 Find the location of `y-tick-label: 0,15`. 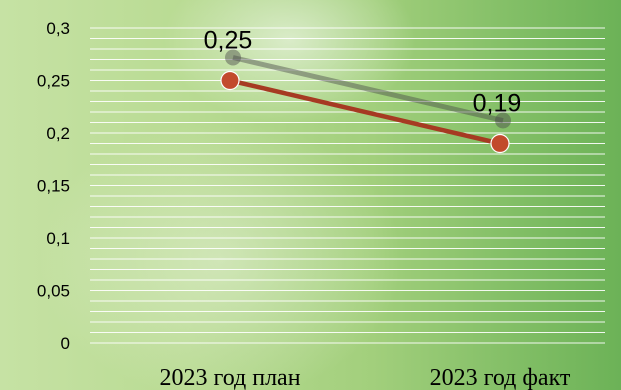

y-tick-label: 0,15 is located at coordinates (53, 186).